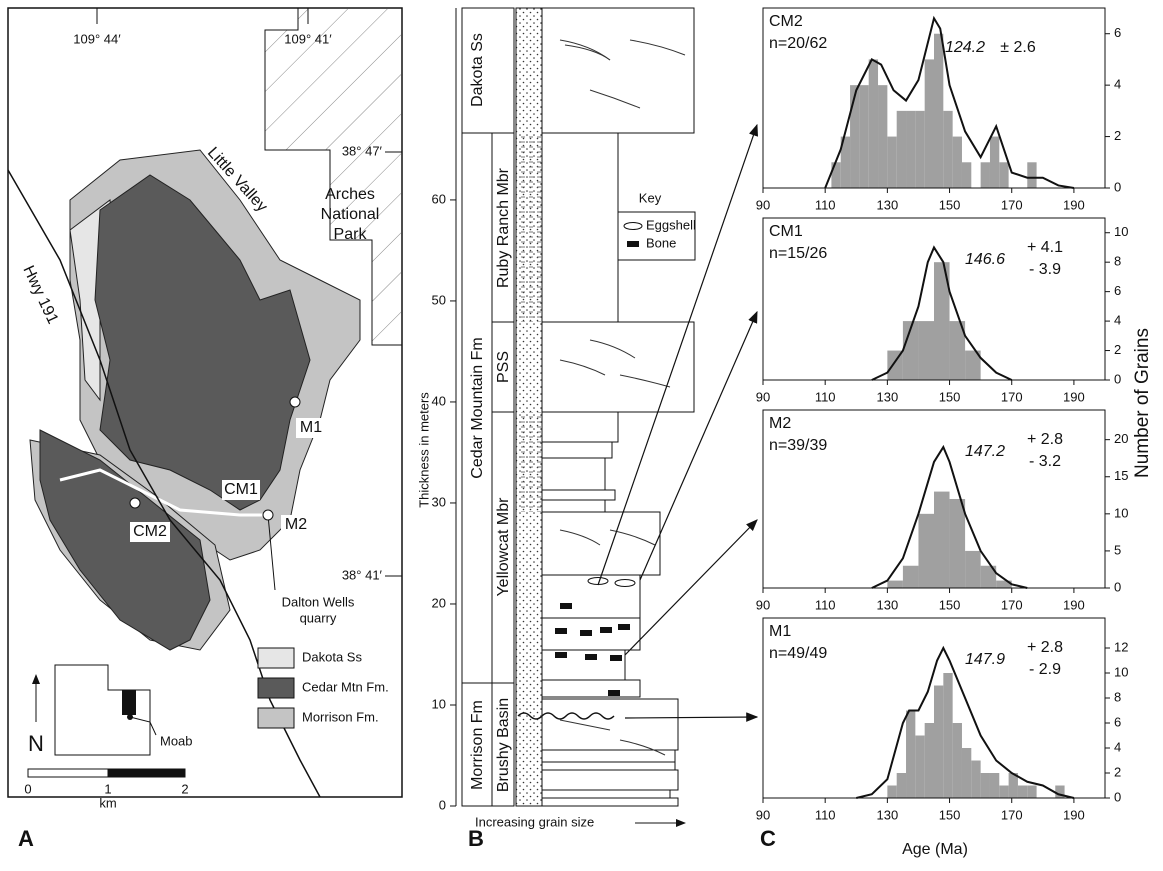 The image size is (1163, 871). I want to click on panel-letter: A, so click(26, 838).